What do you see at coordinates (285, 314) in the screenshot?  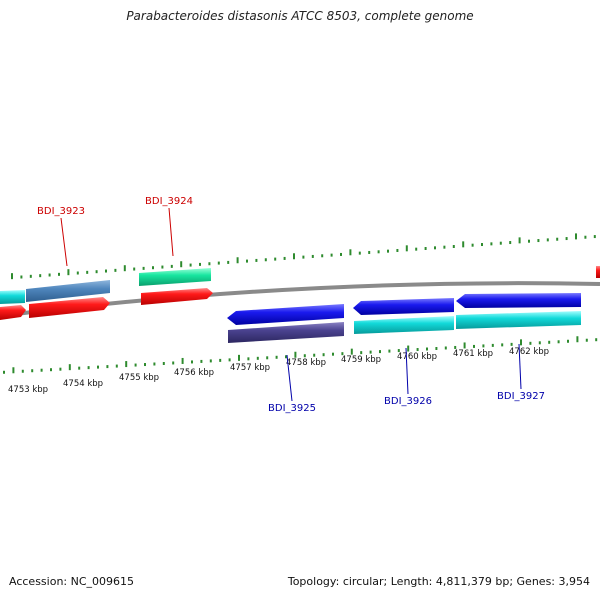 I see `gene-feature-bdi3925` at bounding box center [285, 314].